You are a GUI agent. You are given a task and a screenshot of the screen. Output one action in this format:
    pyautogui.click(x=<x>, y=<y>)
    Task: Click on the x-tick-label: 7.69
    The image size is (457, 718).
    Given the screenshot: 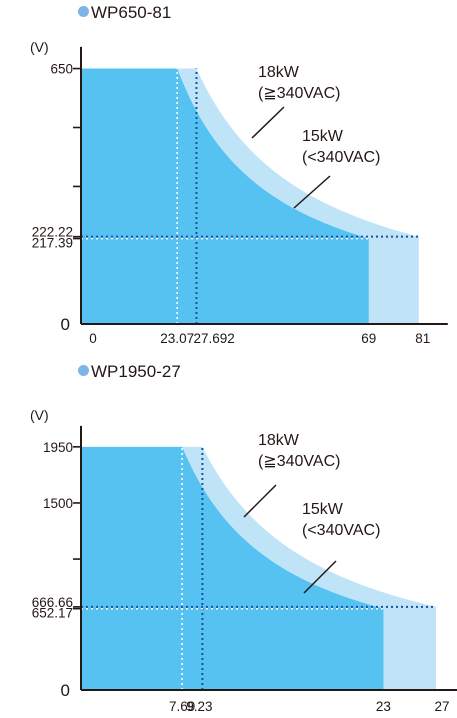 What is the action you would take?
    pyautogui.click(x=182, y=706)
    